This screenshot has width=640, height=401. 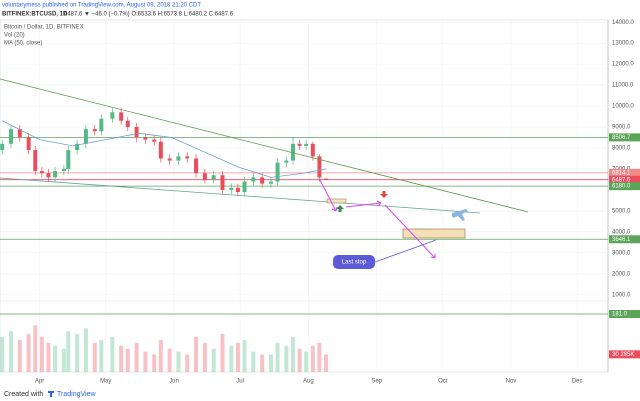 What do you see at coordinates (621, 149) in the screenshot?
I see `y-tick-label: 8000.0` at bounding box center [621, 149].